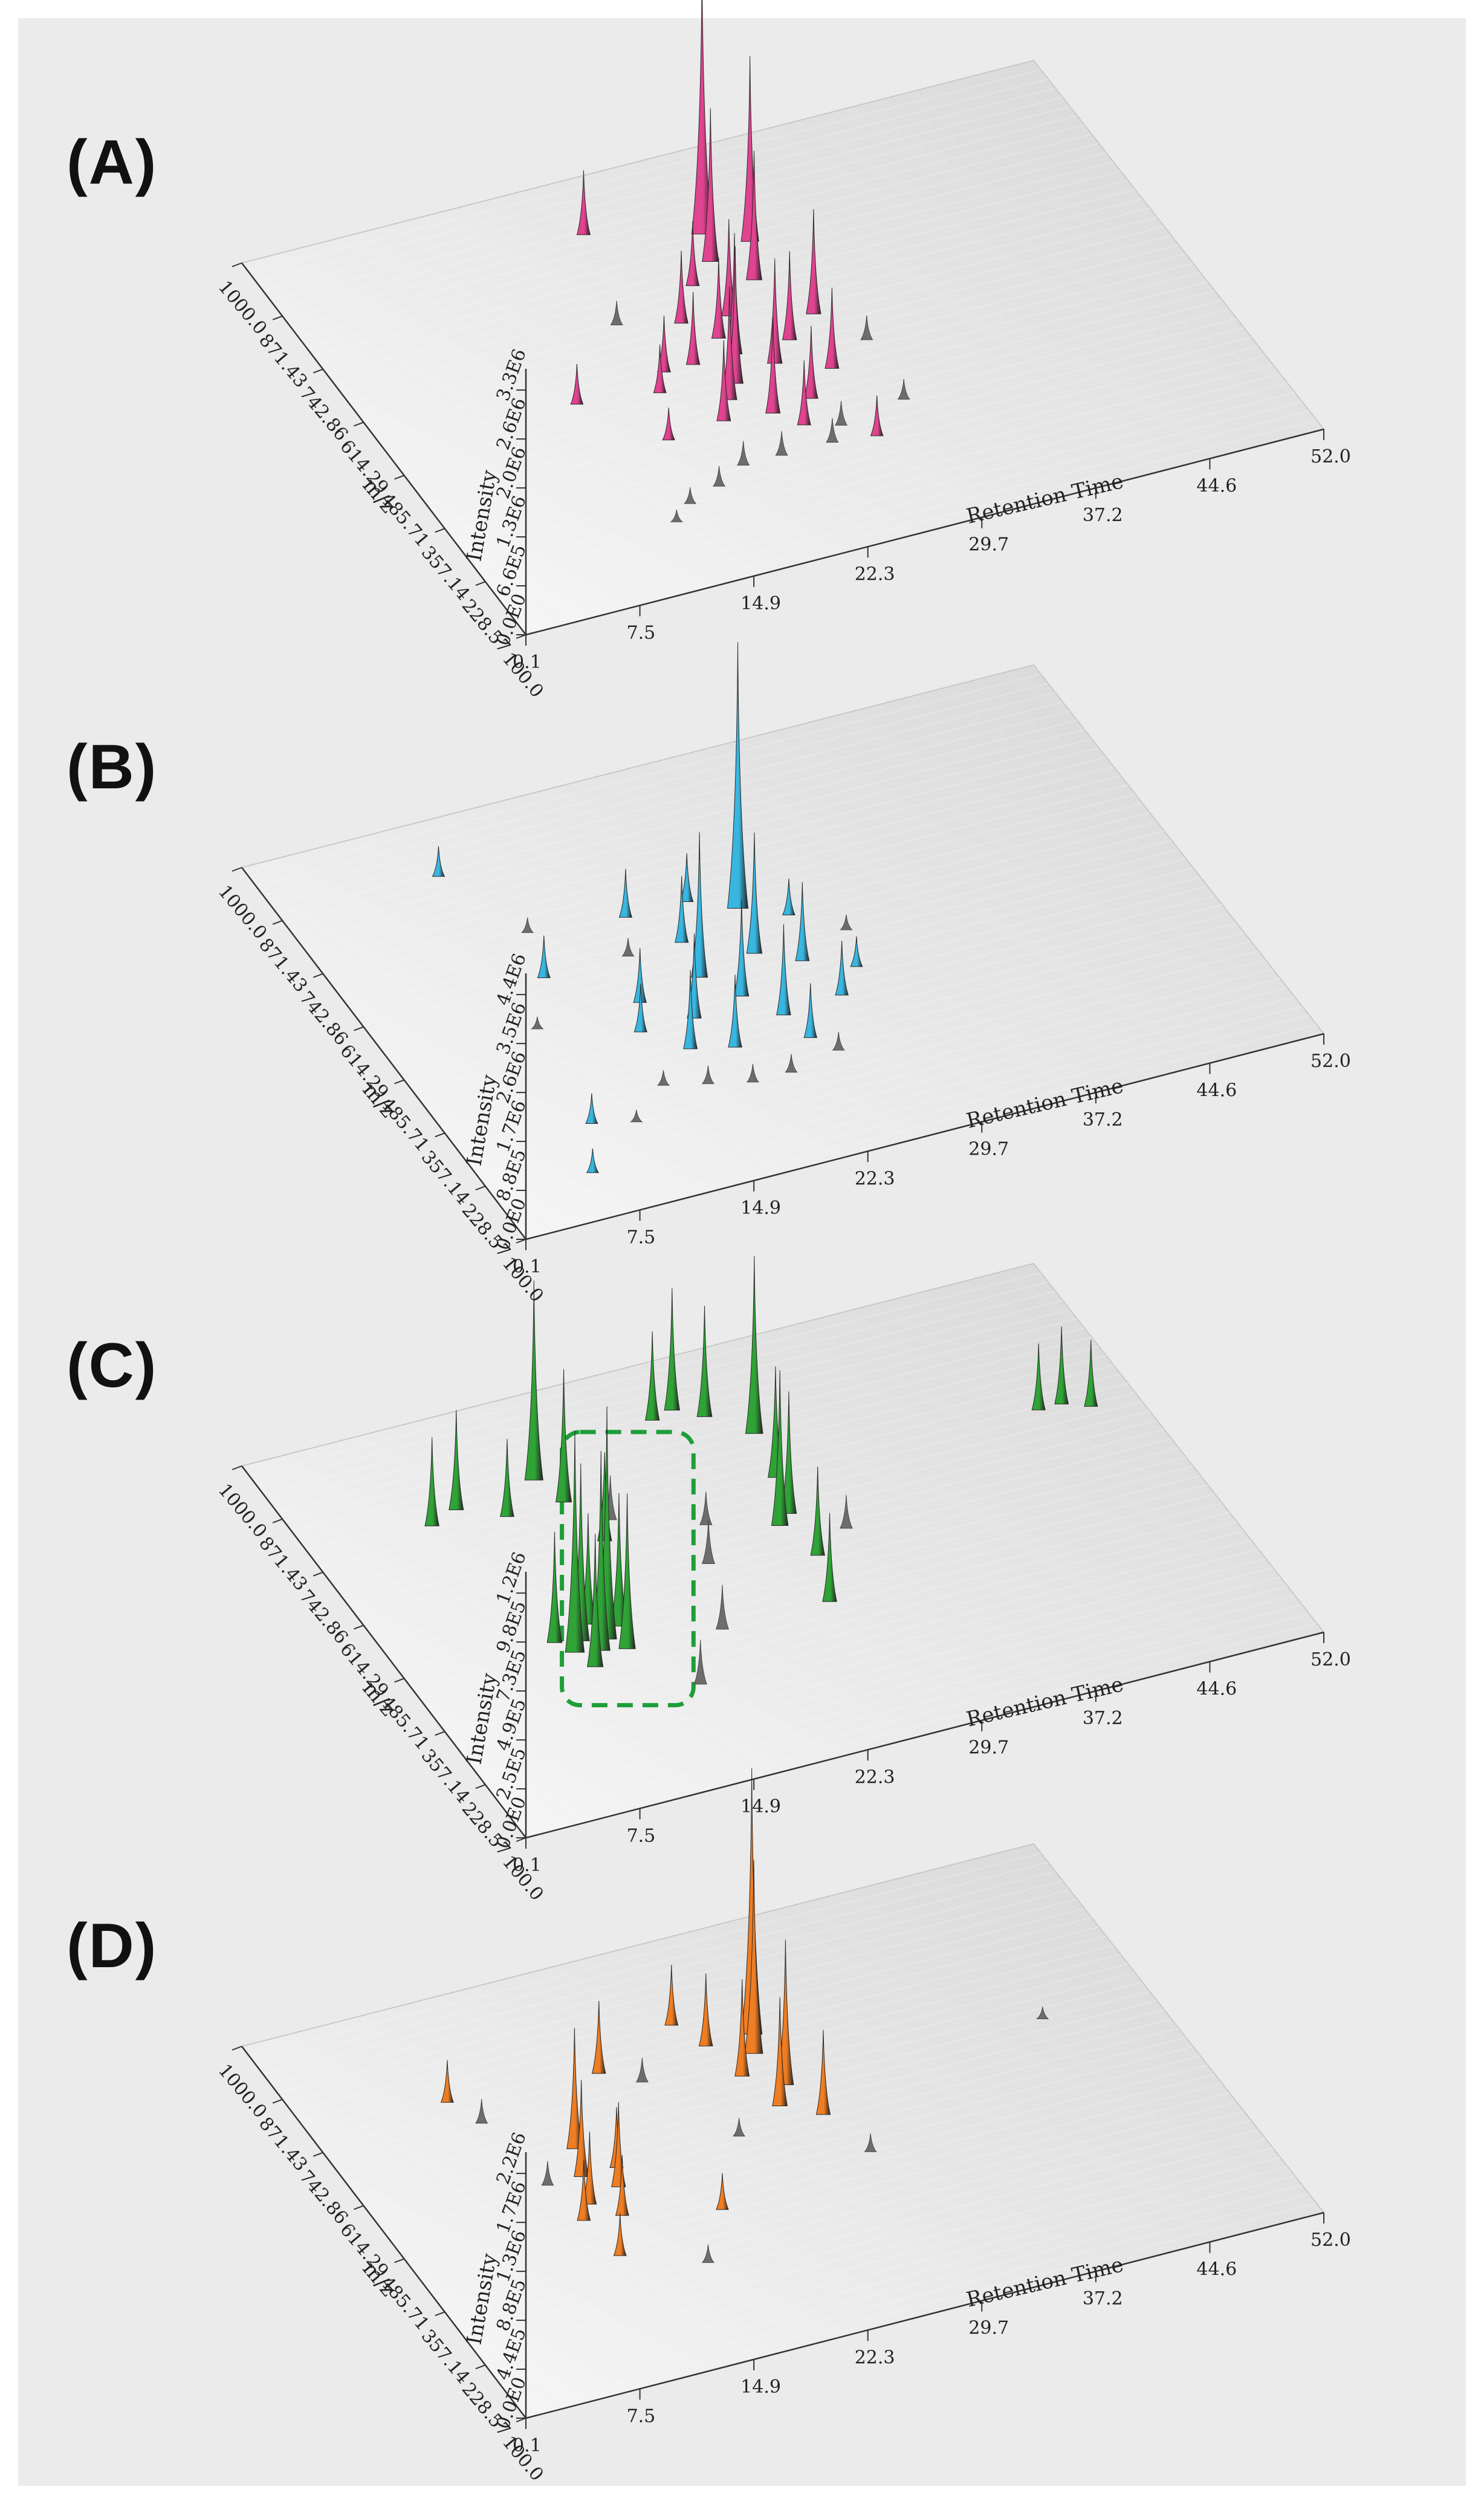  I want to click on x-axis-line, so click(924, 1735).